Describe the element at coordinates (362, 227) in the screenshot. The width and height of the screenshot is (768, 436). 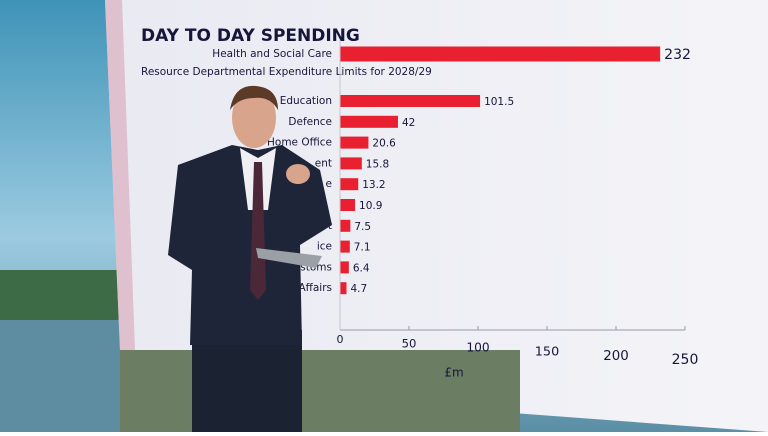
I see `value-label: 7.5` at that location.